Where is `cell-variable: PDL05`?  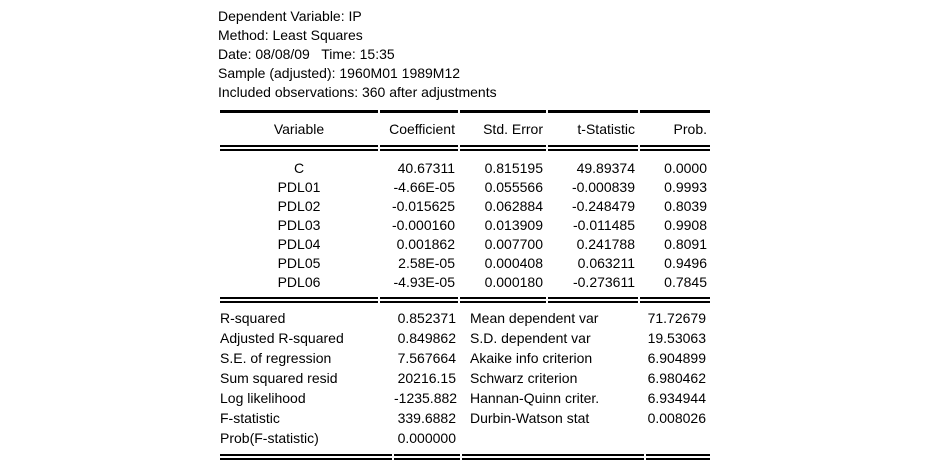 cell-variable: PDL05 is located at coordinates (299, 263).